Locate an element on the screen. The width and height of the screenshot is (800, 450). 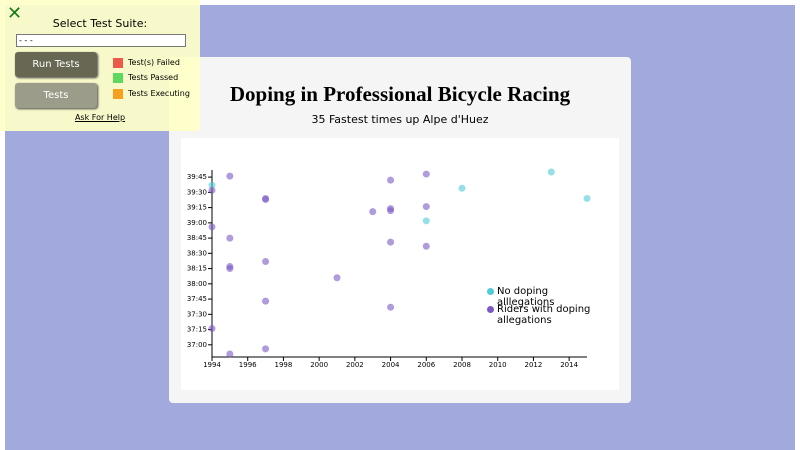
y-tick-label: 37:00 is located at coordinates (197, 345).